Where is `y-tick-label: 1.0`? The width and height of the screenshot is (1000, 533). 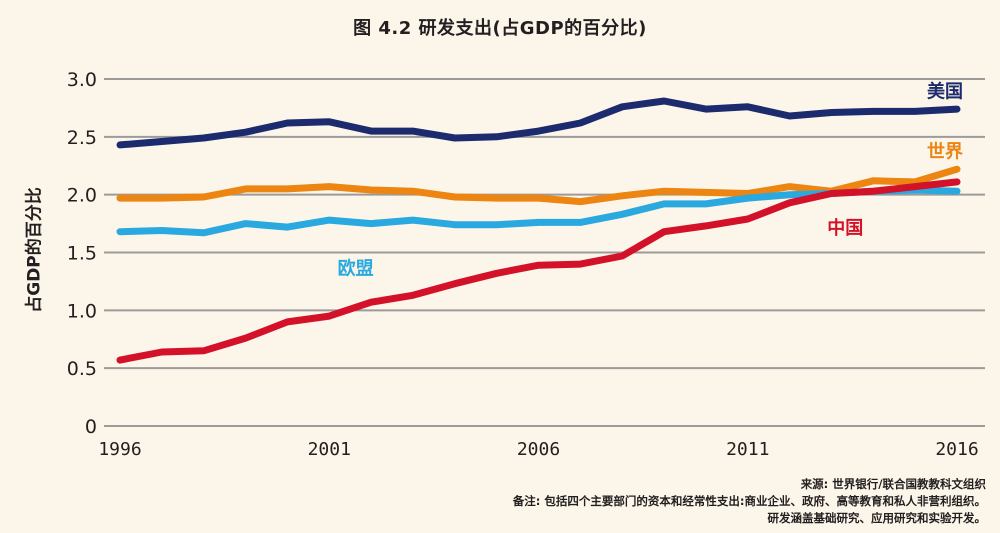
y-tick-label: 1.0 is located at coordinates (82, 311).